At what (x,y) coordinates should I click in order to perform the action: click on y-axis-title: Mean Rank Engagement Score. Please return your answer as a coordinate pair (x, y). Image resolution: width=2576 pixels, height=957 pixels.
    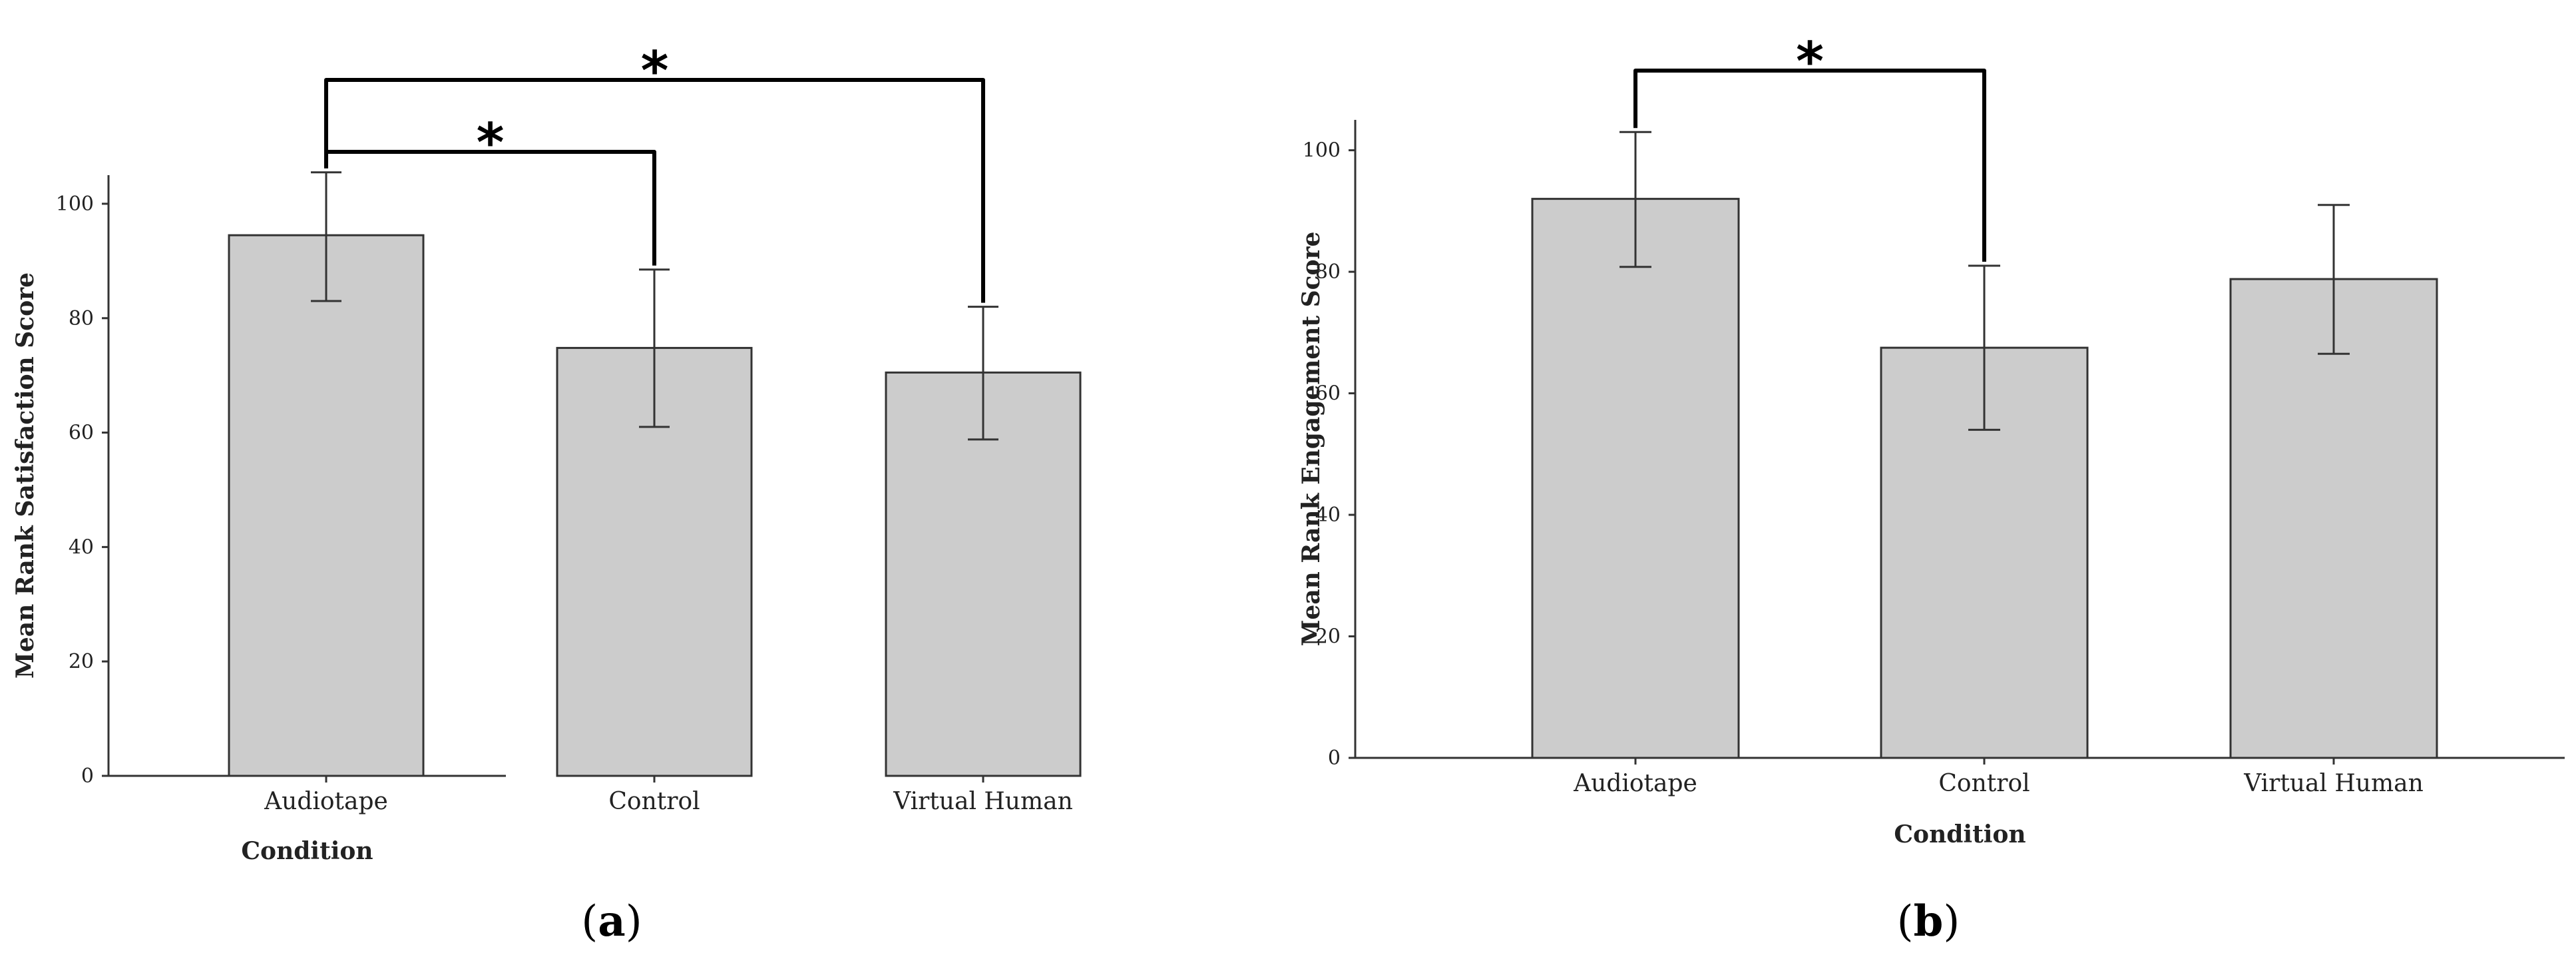
    Looking at the image, I should click on (1311, 439).